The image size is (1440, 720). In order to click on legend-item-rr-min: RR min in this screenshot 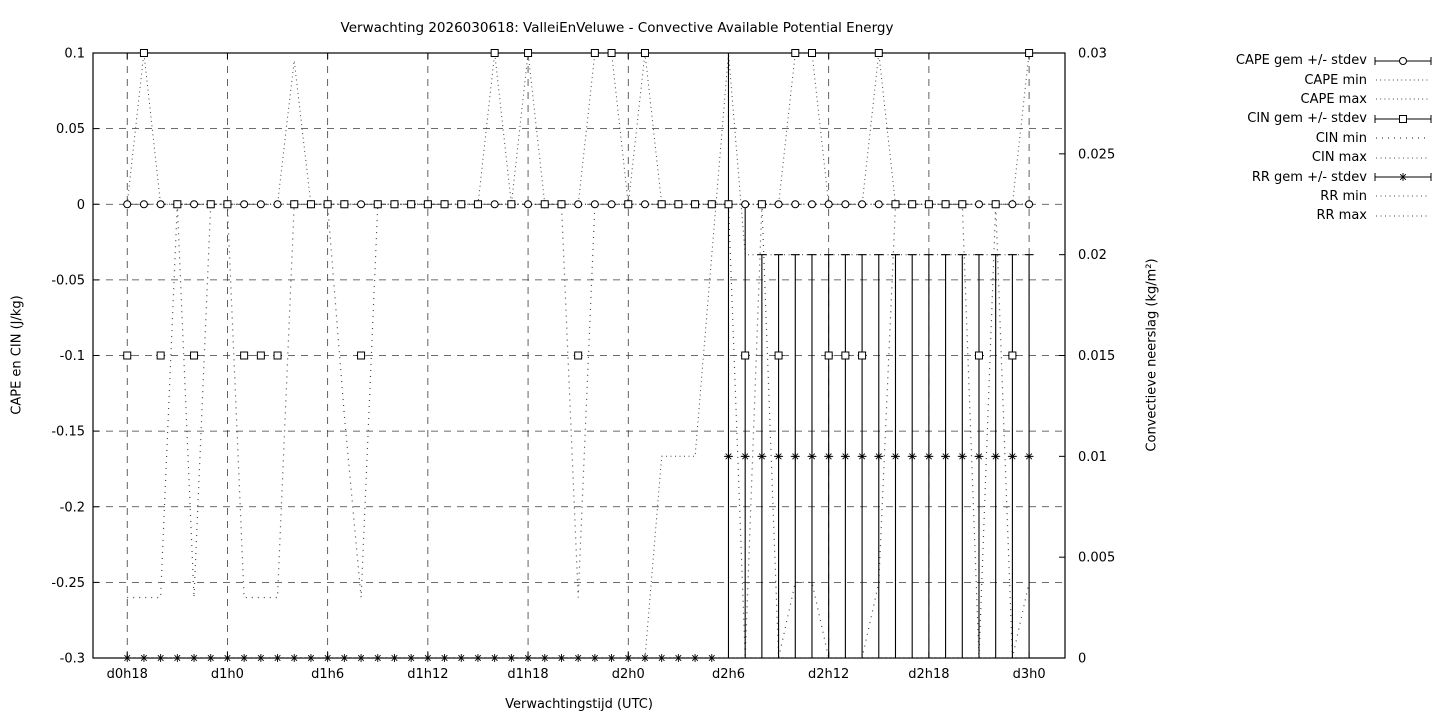, I will do `click(1335, 196)`.